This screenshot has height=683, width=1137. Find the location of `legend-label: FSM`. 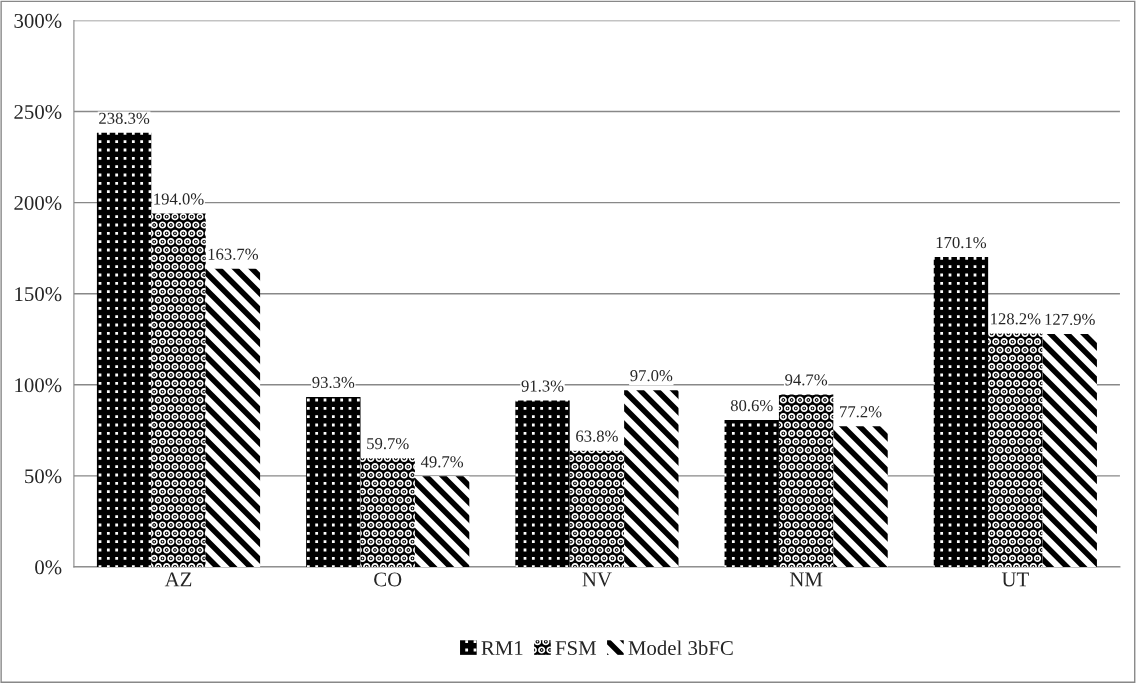

legend-label: FSM is located at coordinates (576, 648).